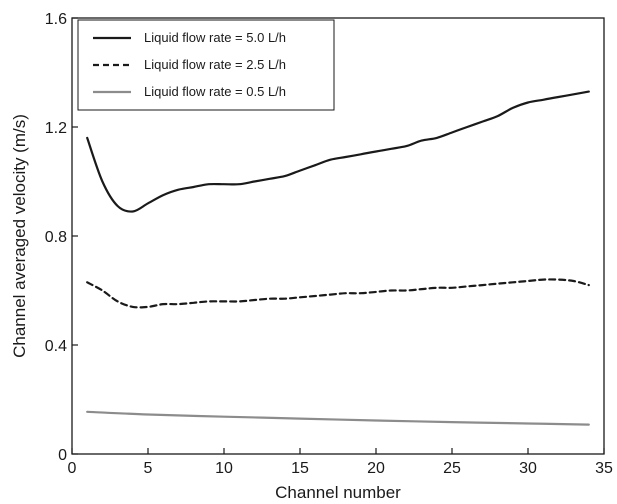 The image size is (617, 504). What do you see at coordinates (56, 128) in the screenshot?
I see `y-tick-label: 1.2` at bounding box center [56, 128].